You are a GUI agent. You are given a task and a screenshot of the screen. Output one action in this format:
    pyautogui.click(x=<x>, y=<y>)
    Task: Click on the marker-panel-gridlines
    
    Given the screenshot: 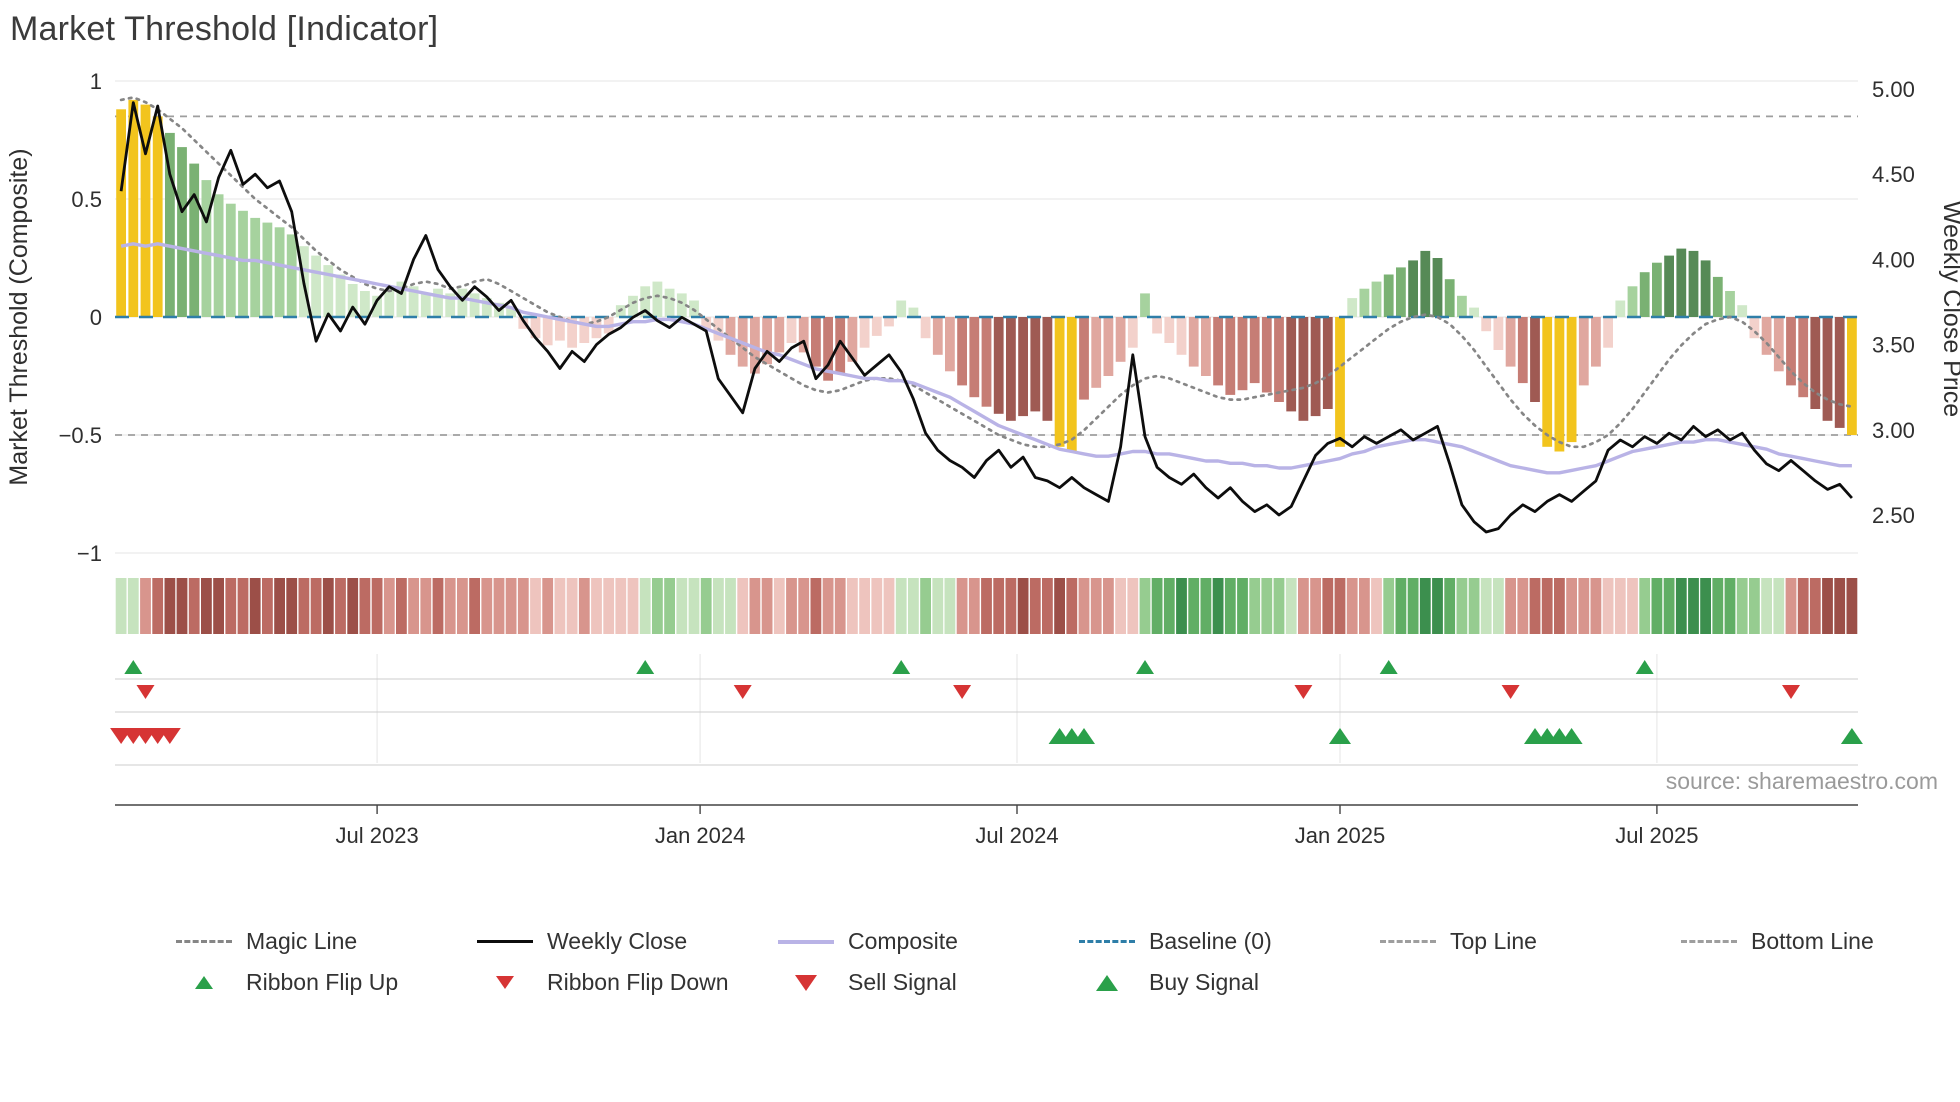 What is the action you would take?
    pyautogui.click(x=1017, y=708)
    